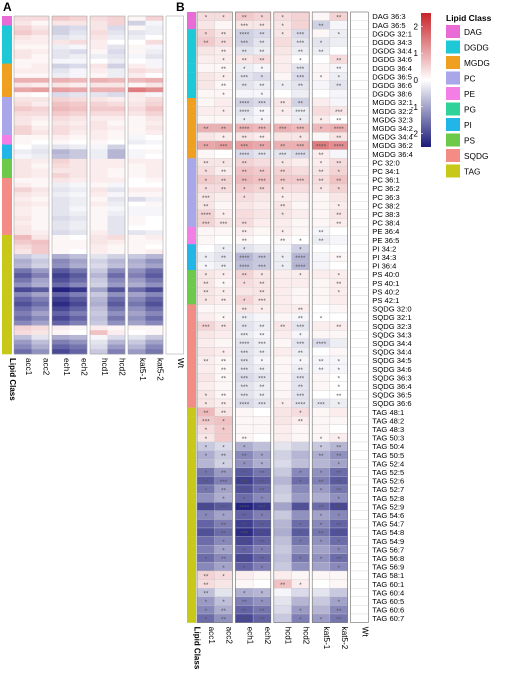  I want to click on panel-a-letter: A, so click(7, 7).